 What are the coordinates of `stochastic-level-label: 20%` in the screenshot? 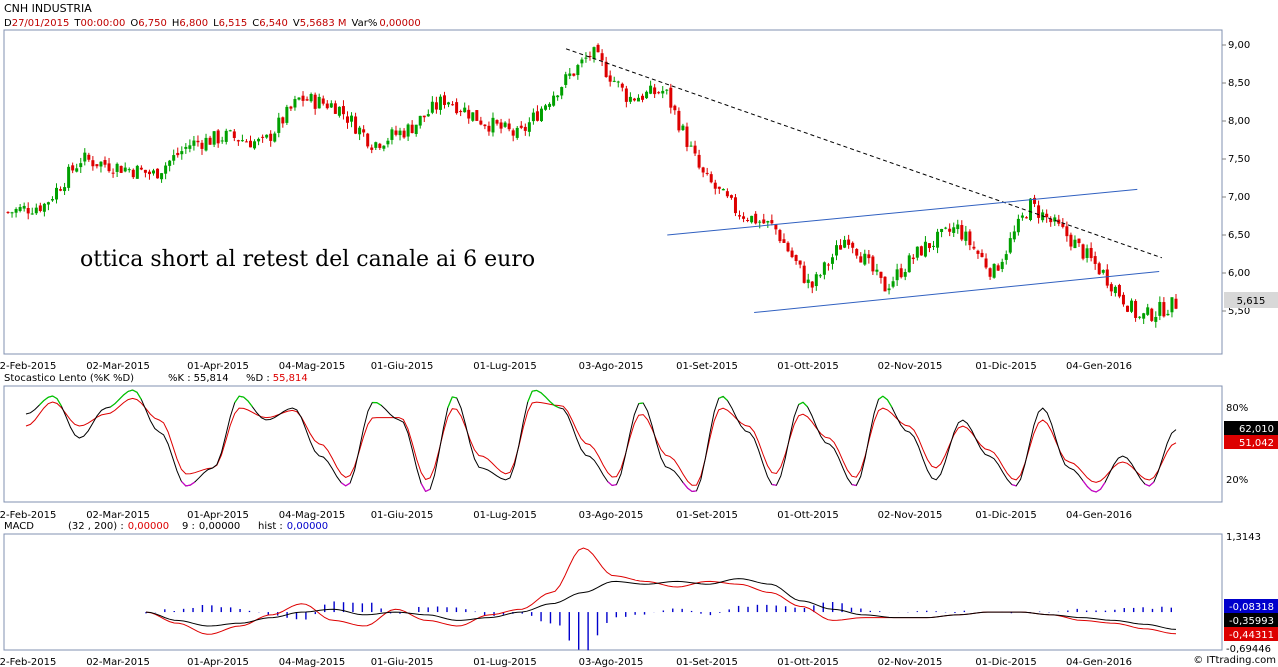 It's located at (1237, 480).